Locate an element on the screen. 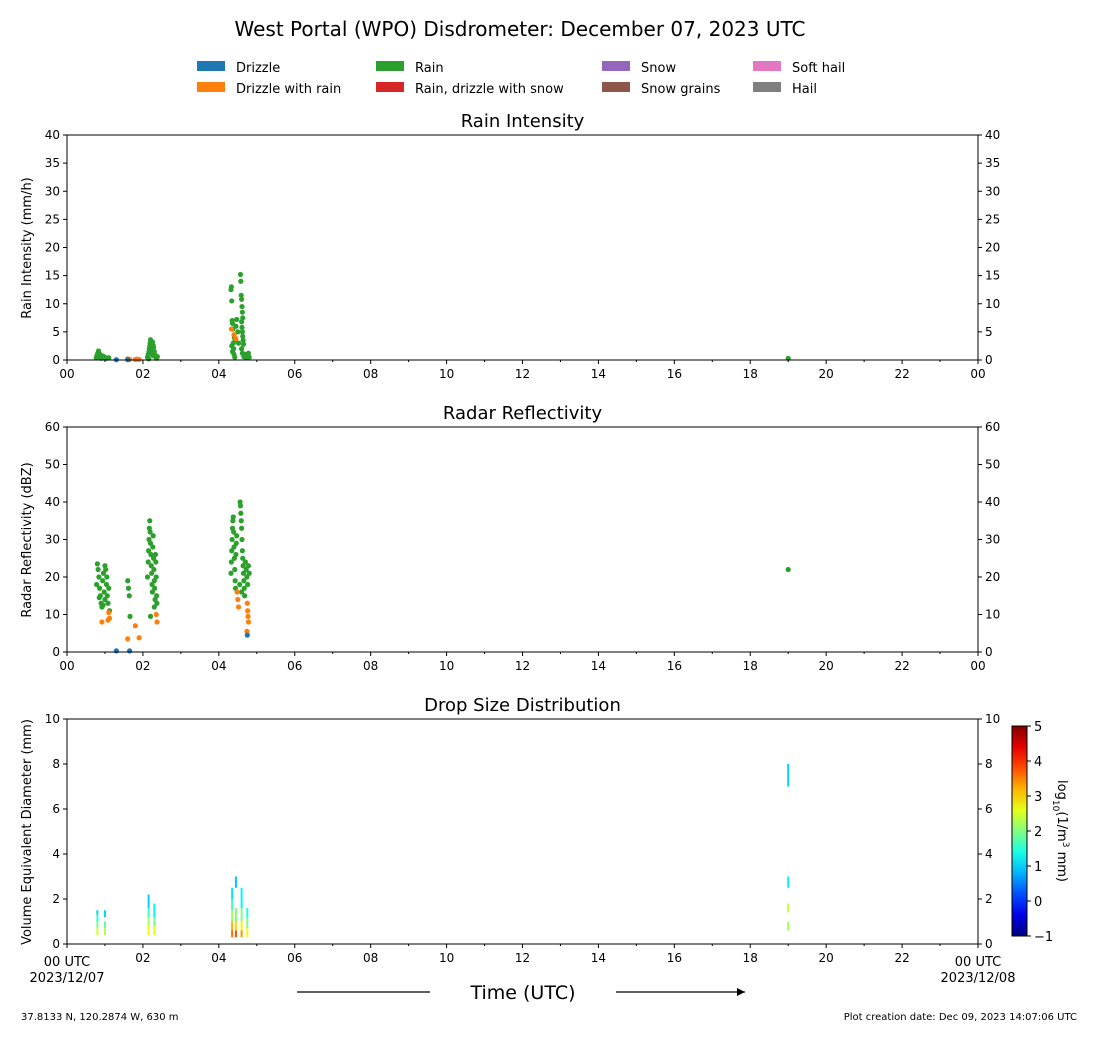 This screenshot has height=1042, width=1097. y-tick-label: 60 is located at coordinates (52, 427).